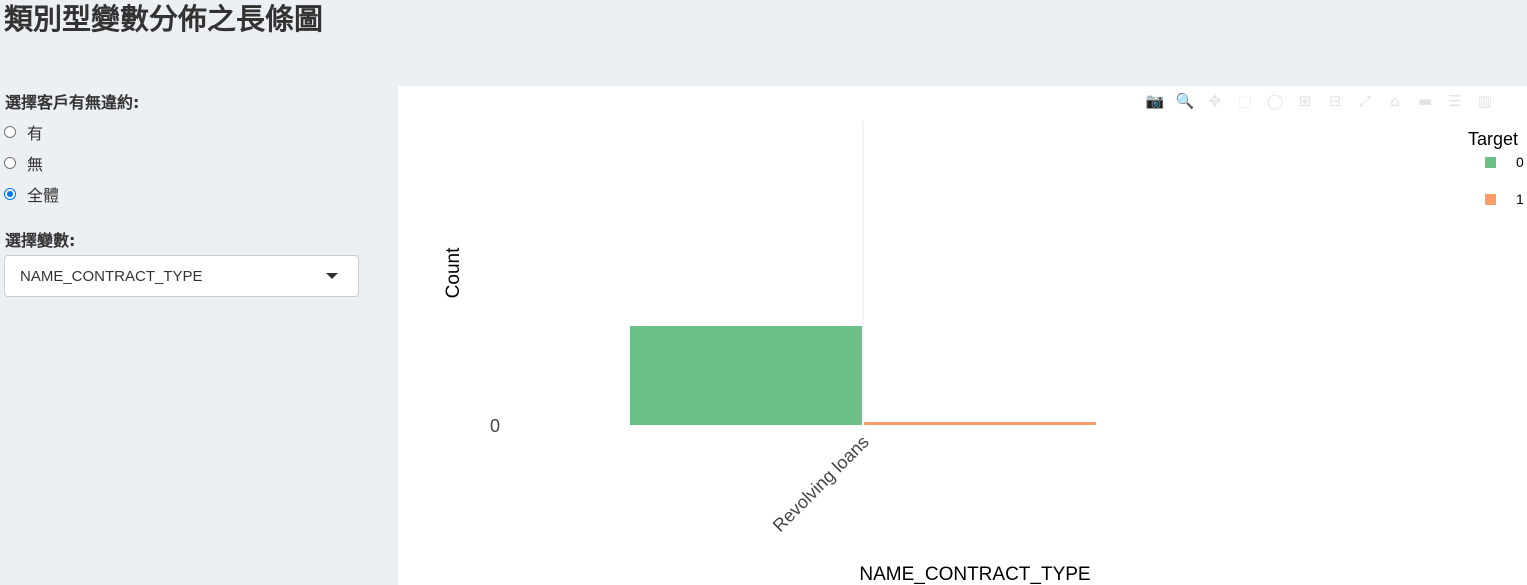 The width and height of the screenshot is (1527, 585). I want to click on box-select-icon: ⬚, so click(1245, 101).